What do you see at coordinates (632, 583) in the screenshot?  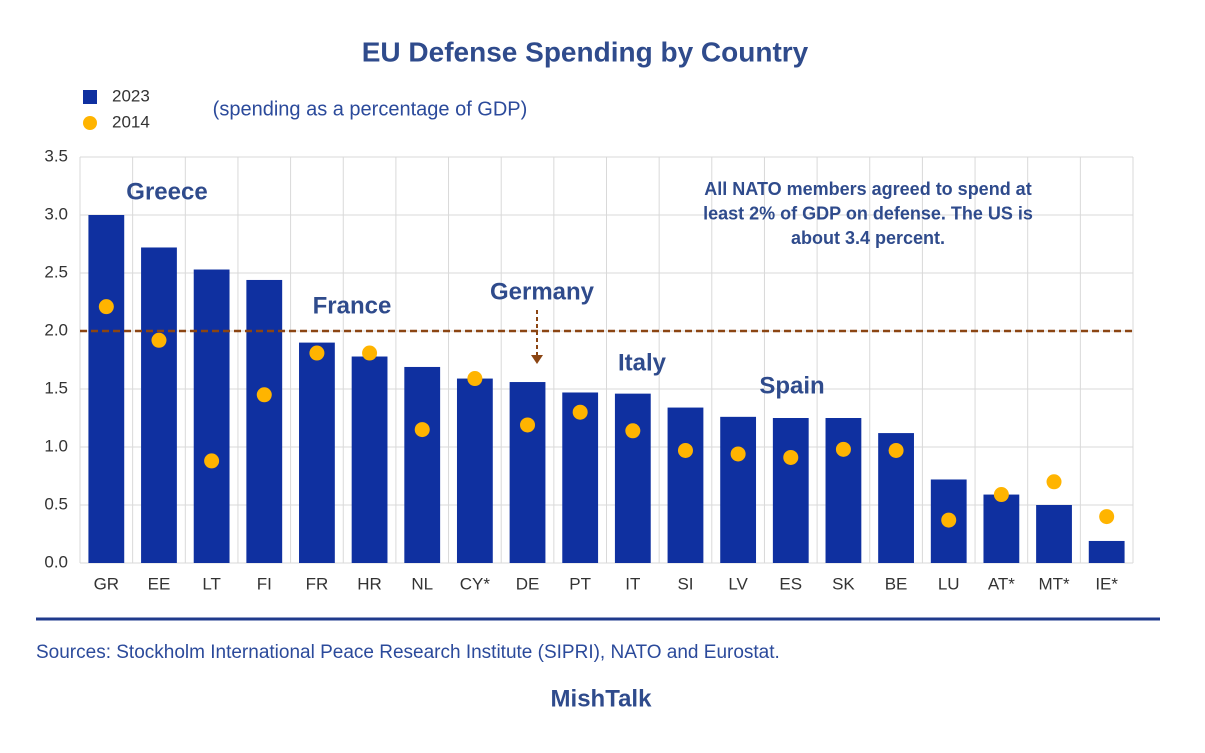 I see `x-tick-label: IT` at bounding box center [632, 583].